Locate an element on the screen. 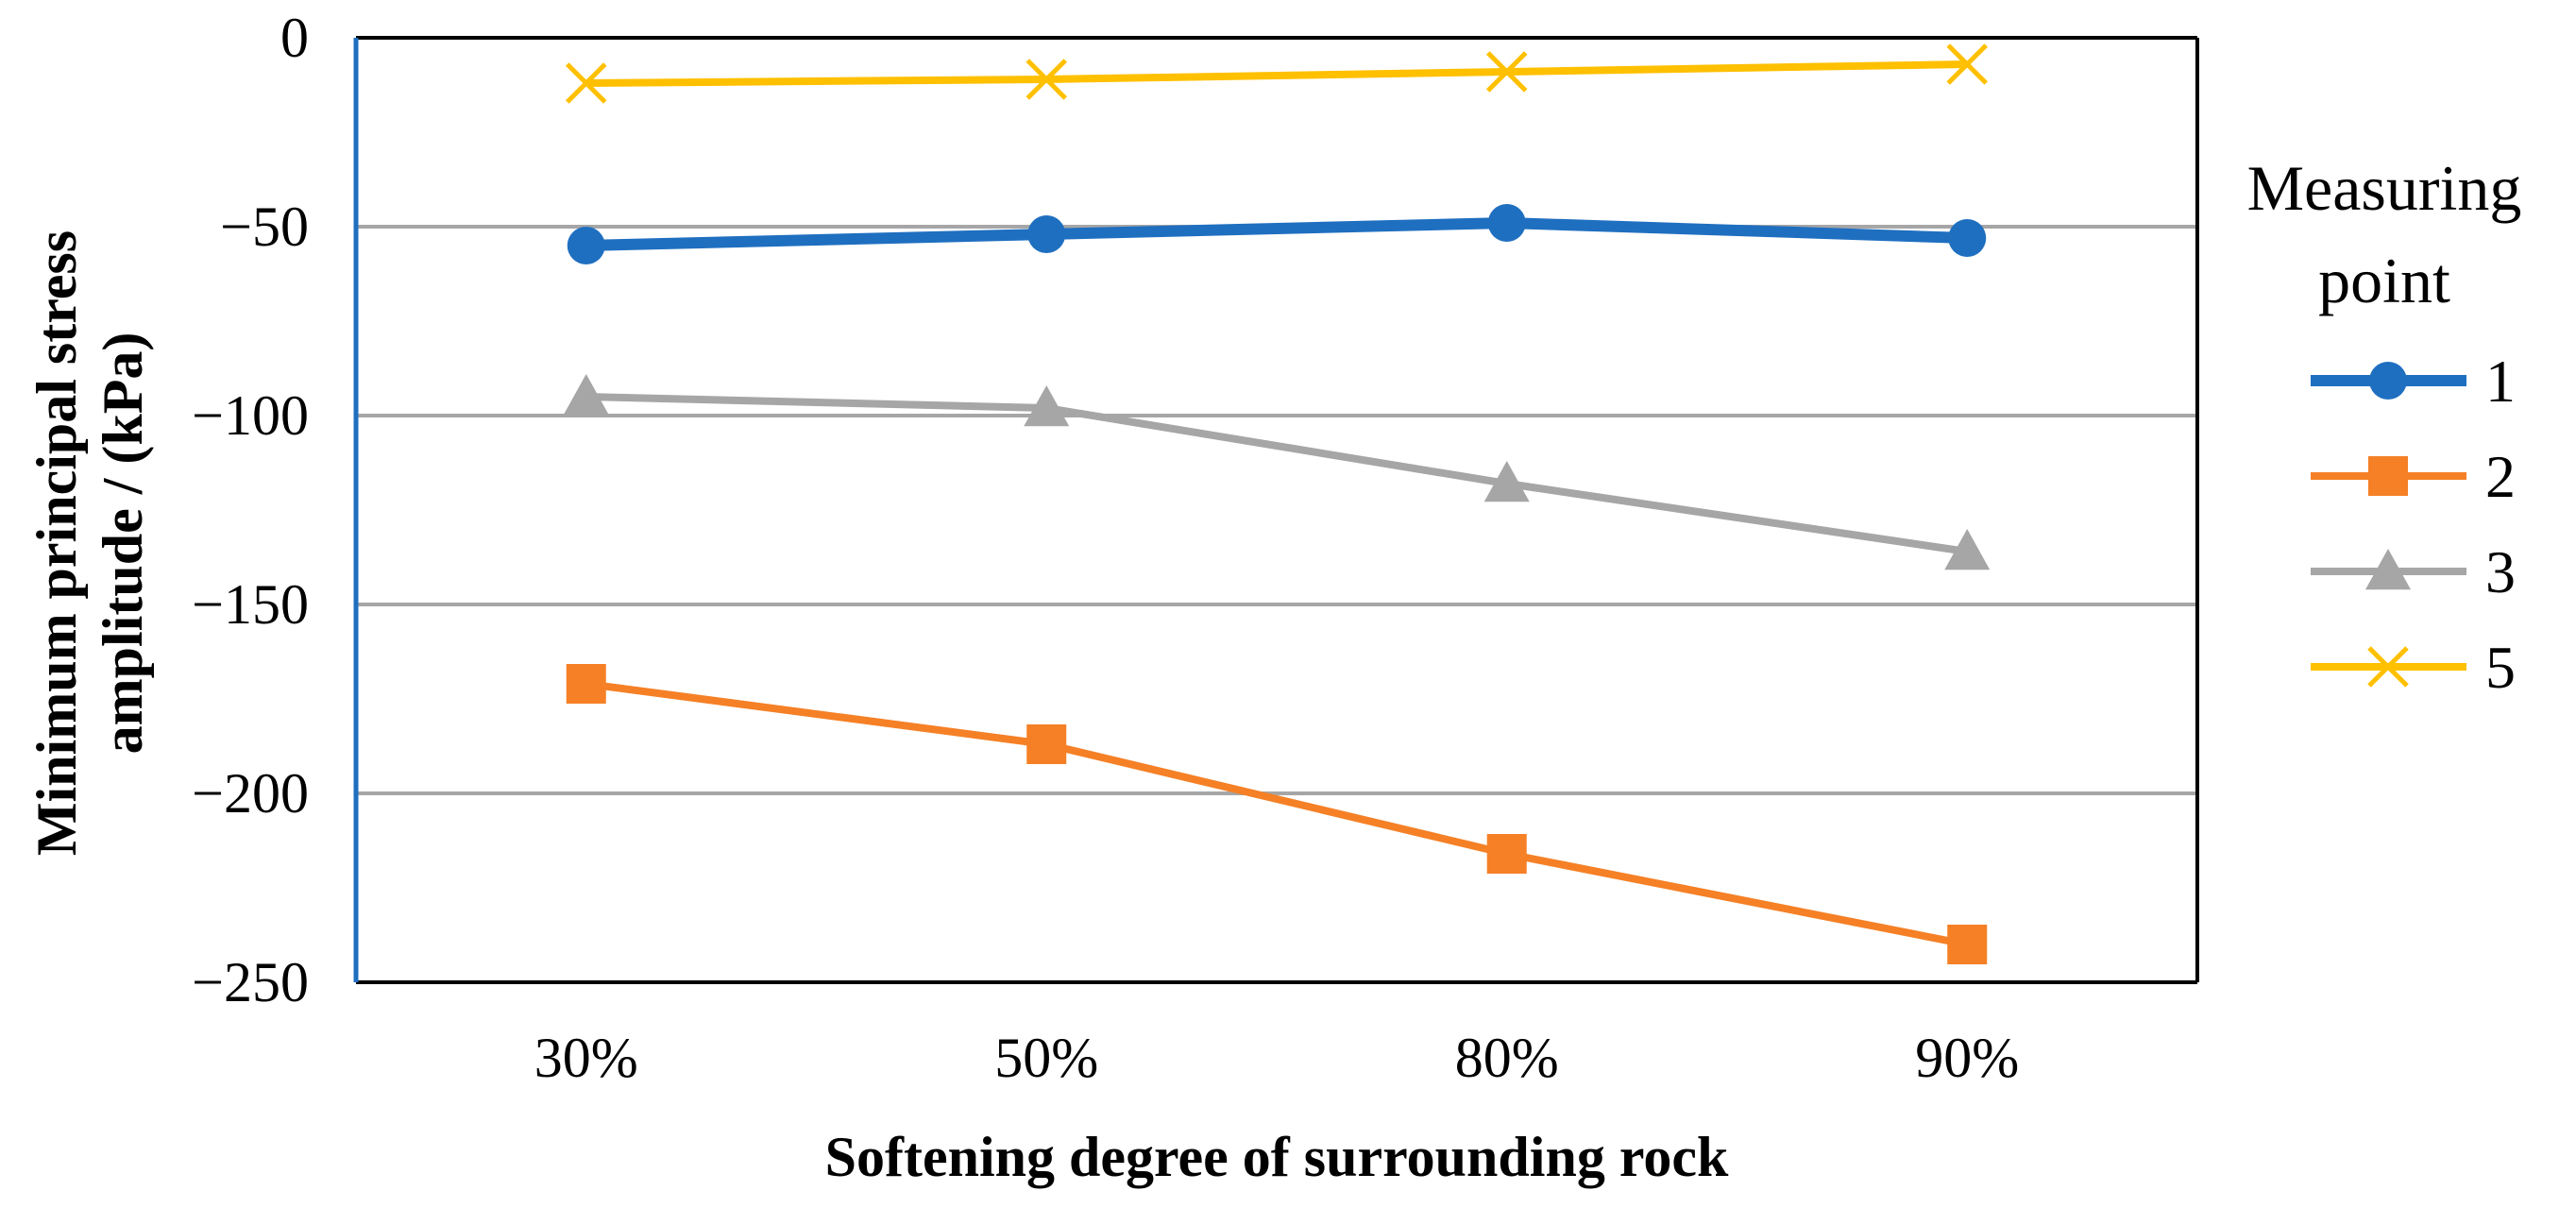 The height and width of the screenshot is (1208, 2576). legend-items: 1 2 3 5 is located at coordinates (2413, 525).